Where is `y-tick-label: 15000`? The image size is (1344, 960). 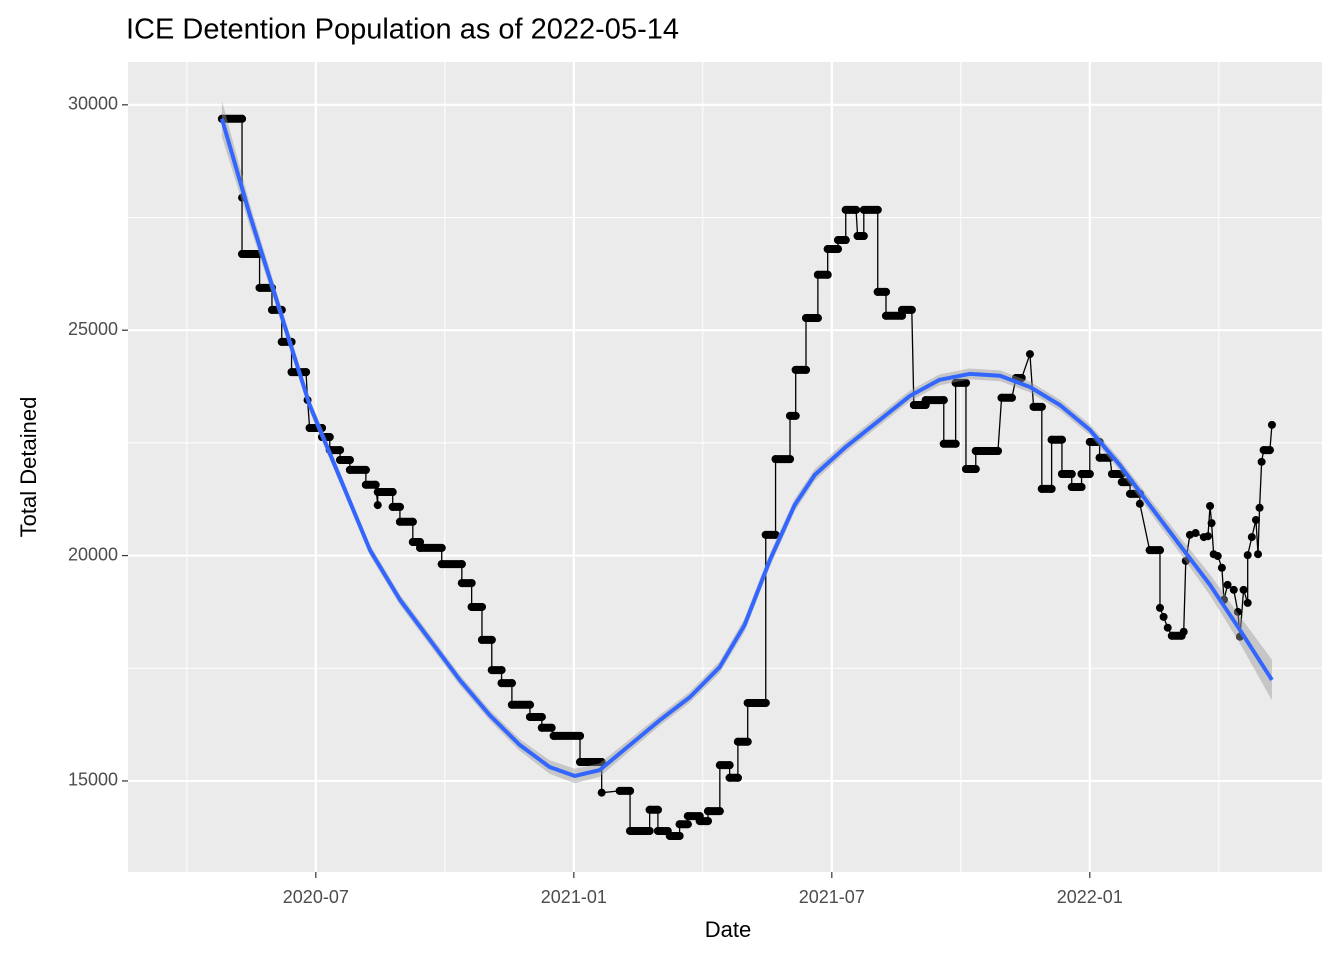 y-tick-label: 15000 is located at coordinates (93, 780).